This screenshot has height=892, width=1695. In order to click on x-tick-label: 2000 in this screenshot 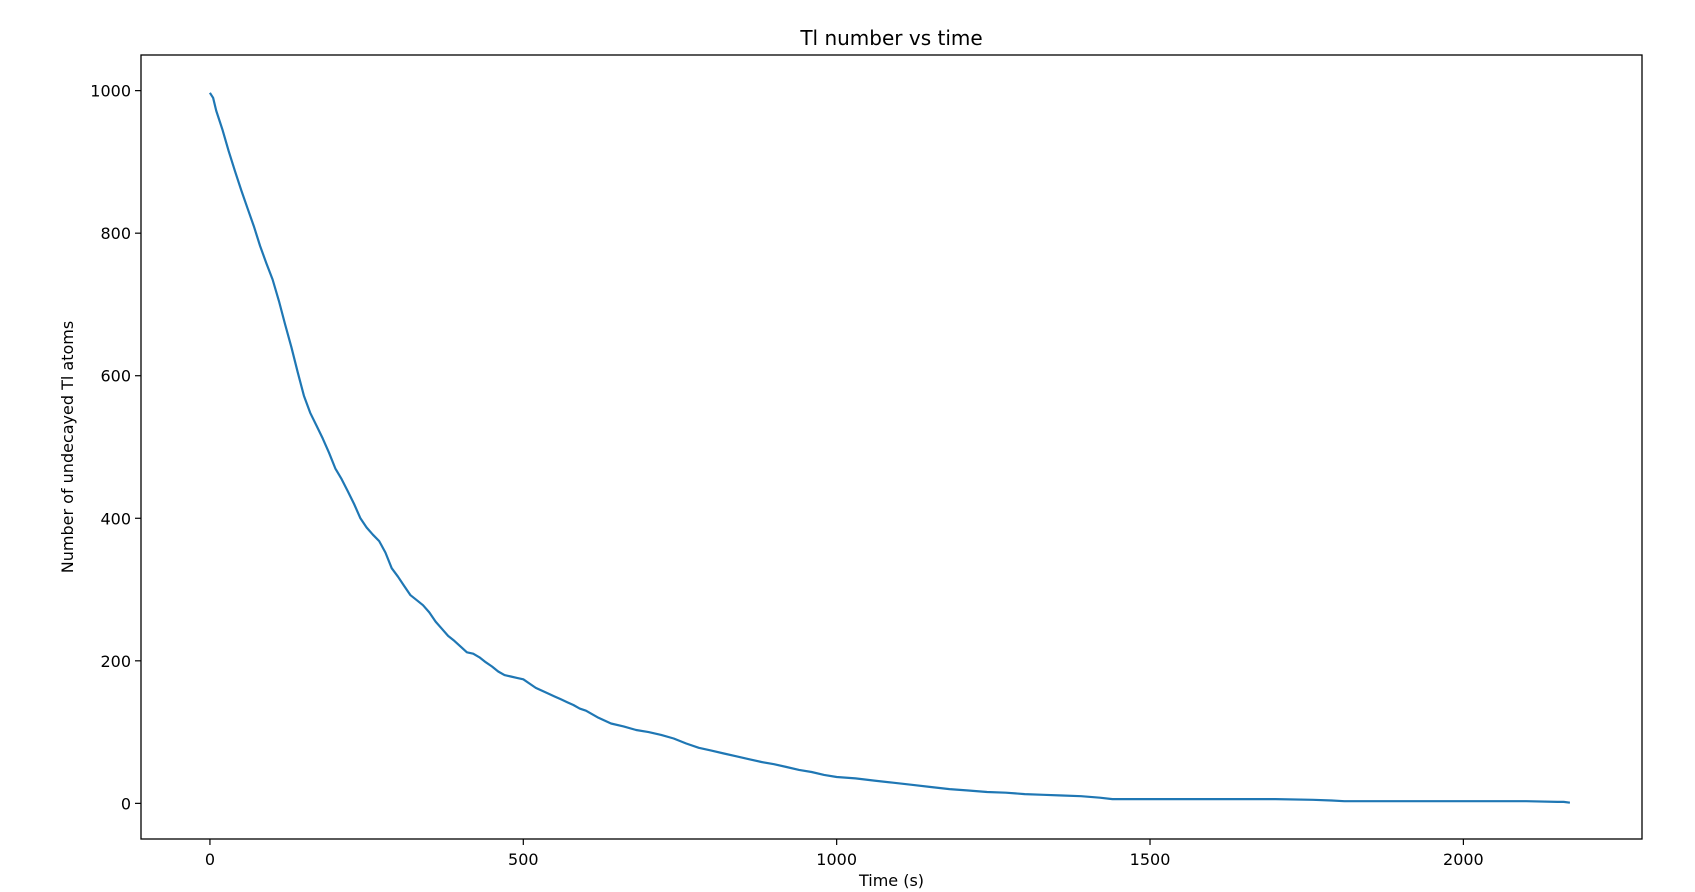, I will do `click(1463, 859)`.